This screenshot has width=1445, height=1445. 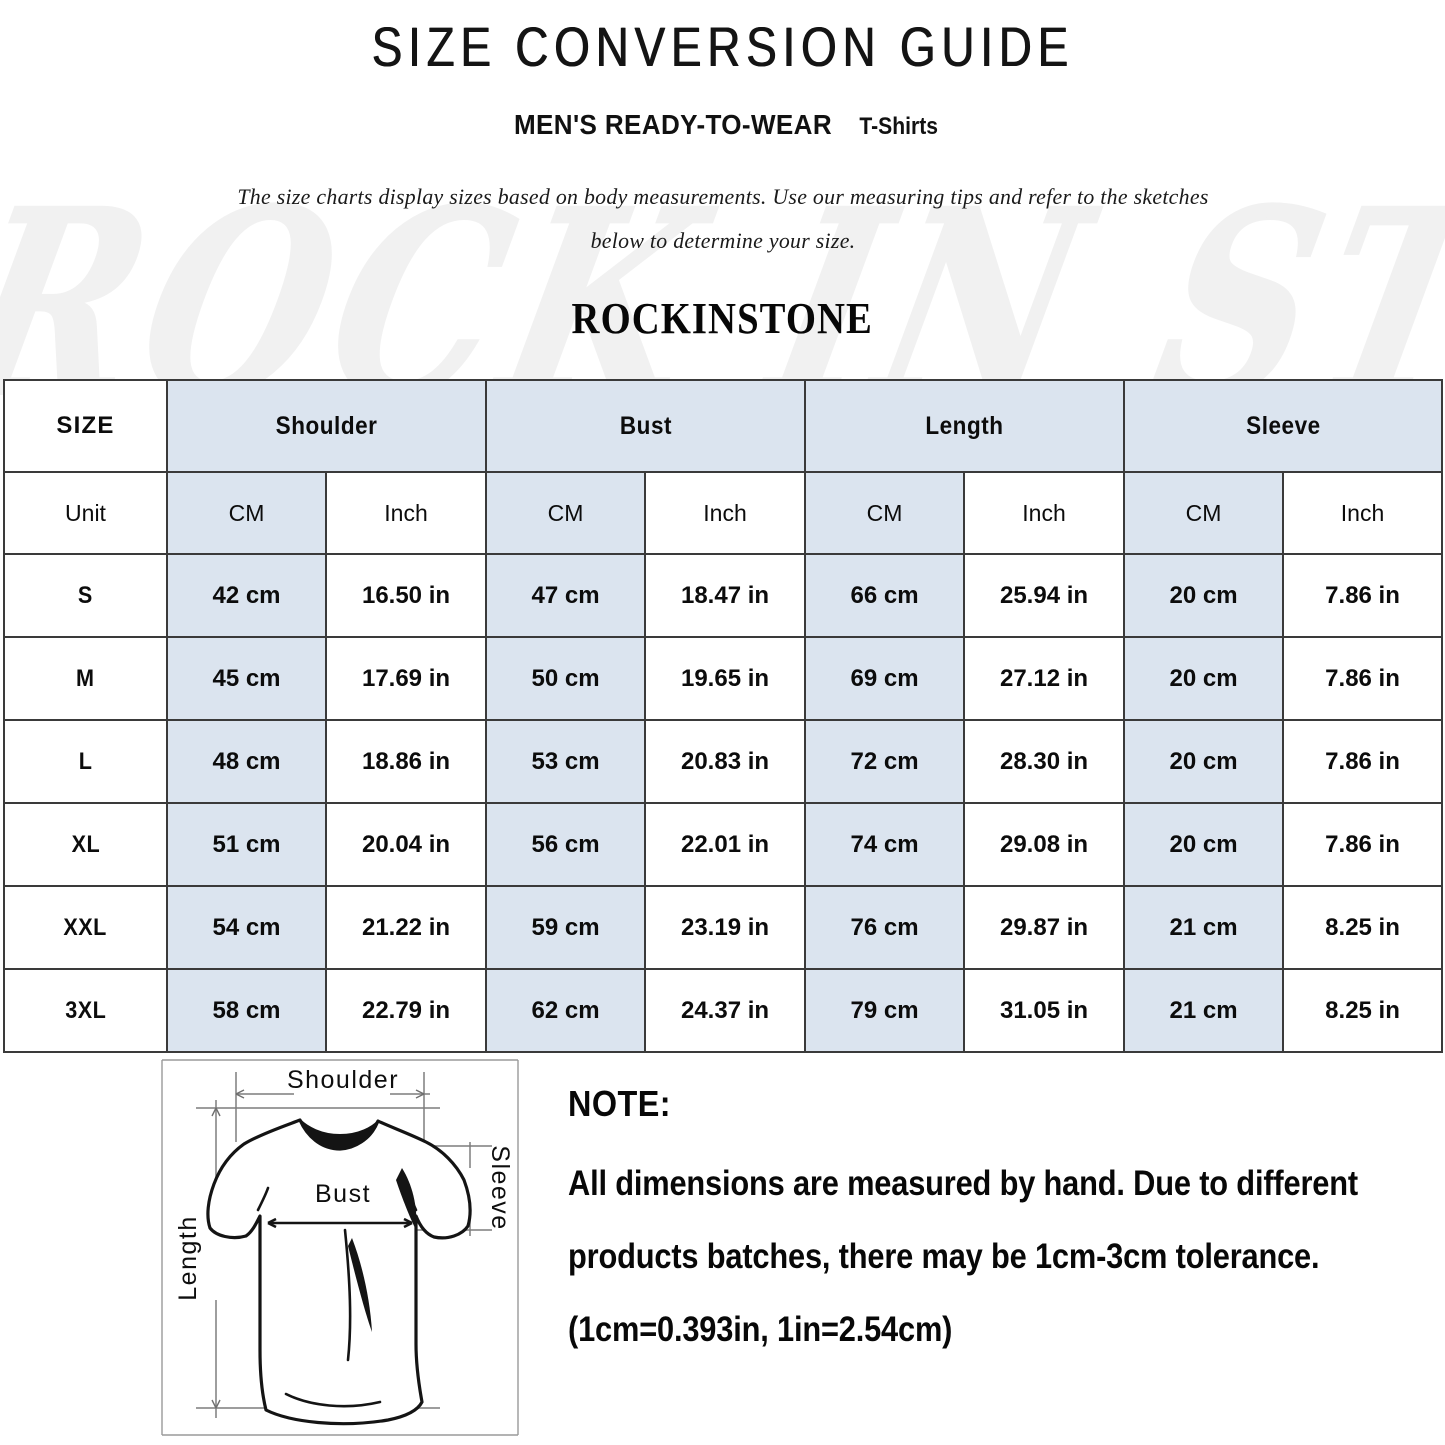 I want to click on cell-size: M, so click(x=85, y=678).